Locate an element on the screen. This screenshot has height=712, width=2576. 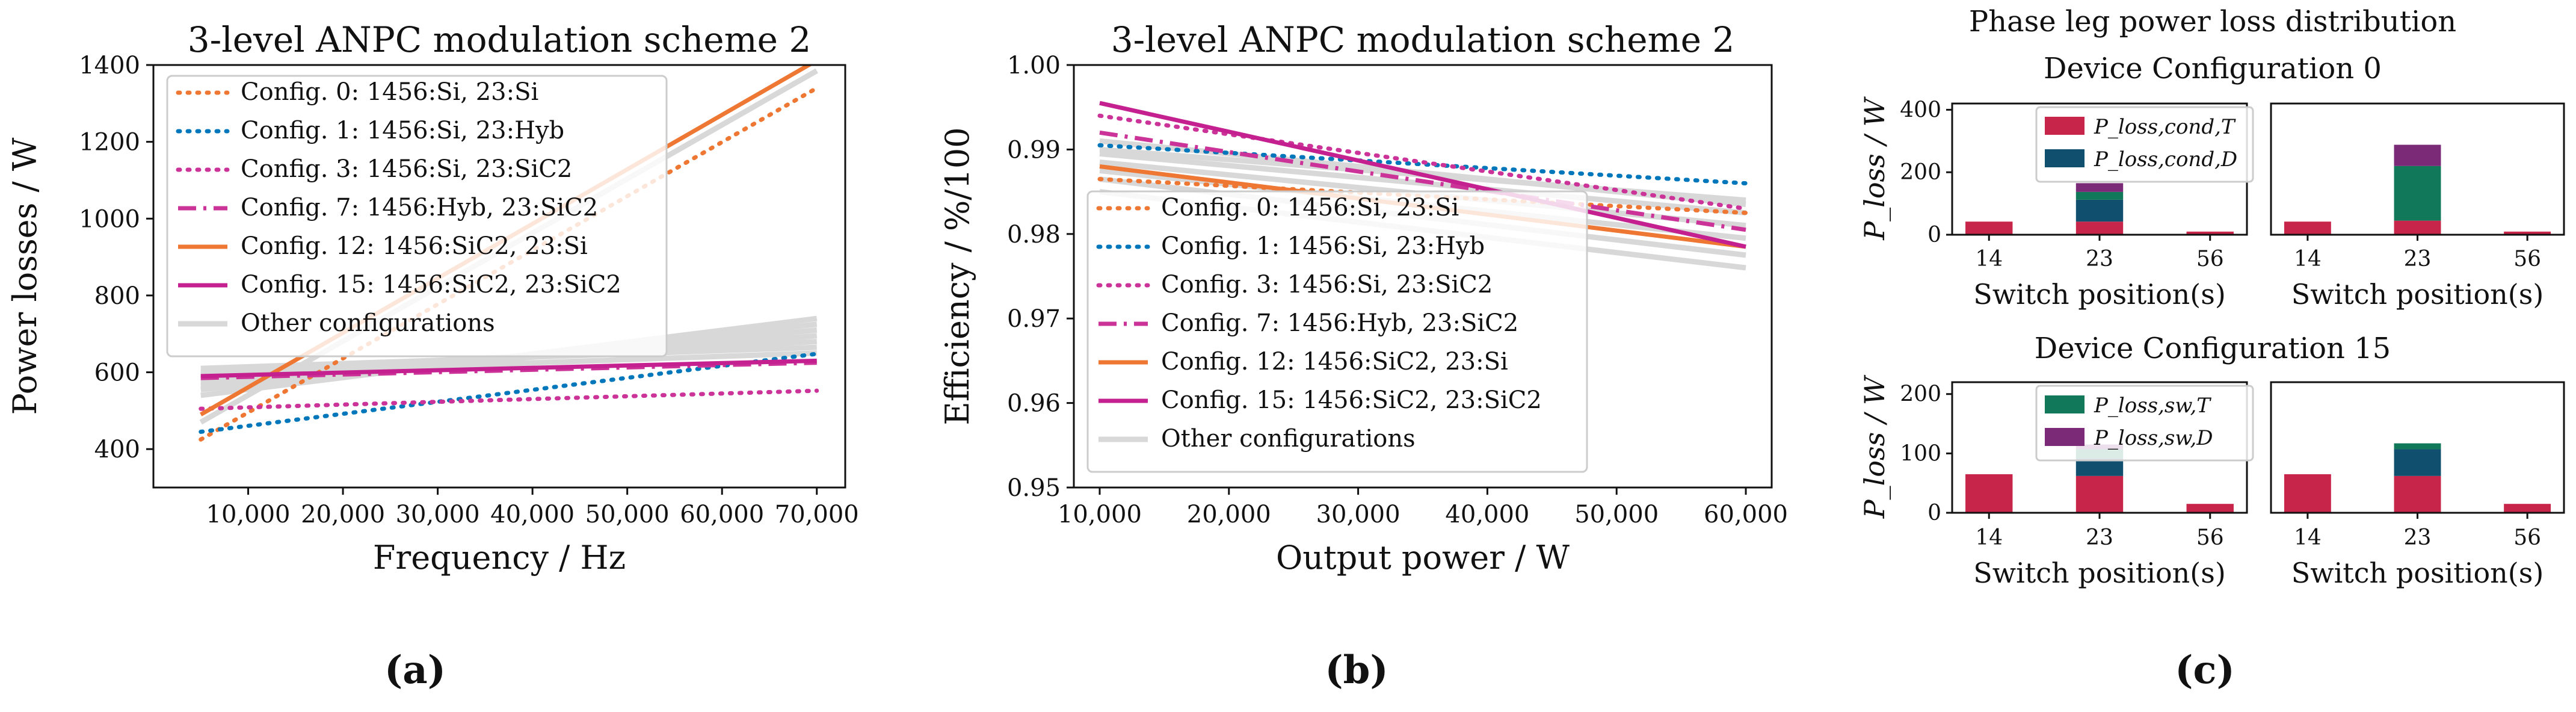
legend-entry-5: Config. 15: 1456:SiC2, 23:SiC2 is located at coordinates (1351, 400).